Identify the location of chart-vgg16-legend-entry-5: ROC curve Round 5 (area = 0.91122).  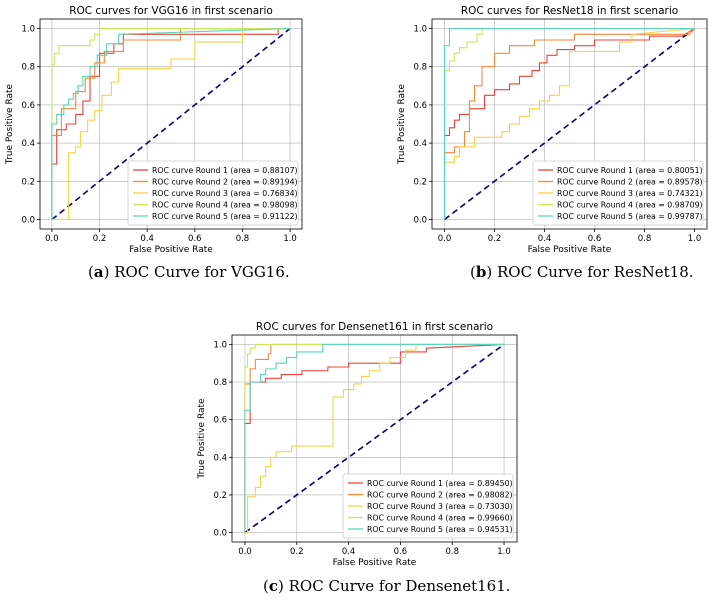
(225, 216).